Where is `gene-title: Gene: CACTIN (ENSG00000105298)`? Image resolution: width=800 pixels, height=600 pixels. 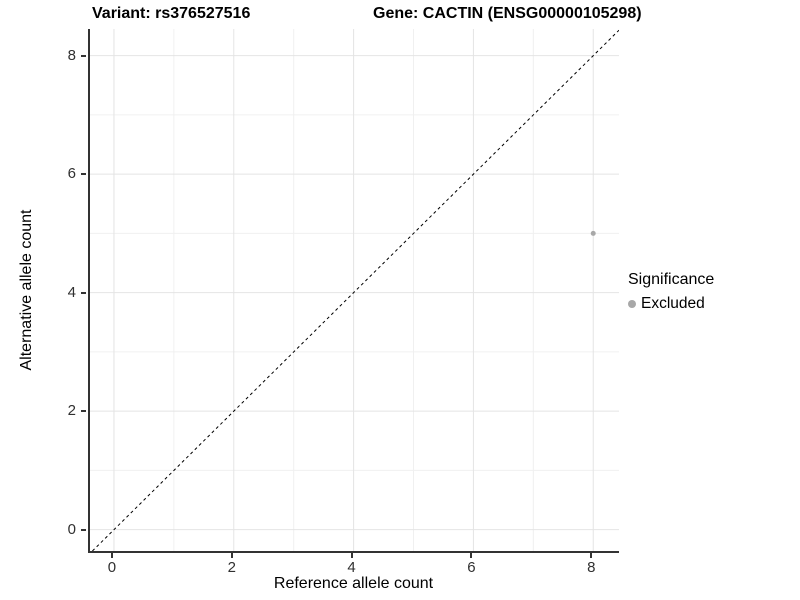 gene-title: Gene: CACTIN (ENSG00000105298) is located at coordinates (507, 13).